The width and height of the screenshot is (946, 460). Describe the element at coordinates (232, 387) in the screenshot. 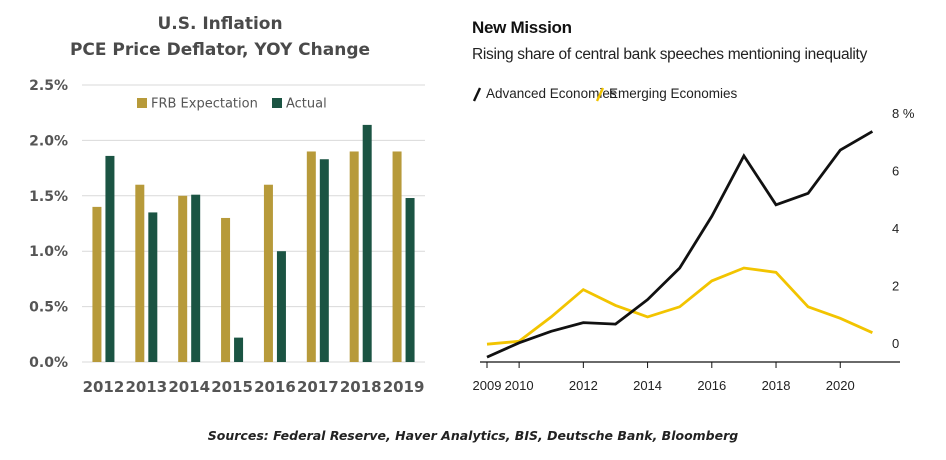

I see `x-tick-label: 2015` at that location.